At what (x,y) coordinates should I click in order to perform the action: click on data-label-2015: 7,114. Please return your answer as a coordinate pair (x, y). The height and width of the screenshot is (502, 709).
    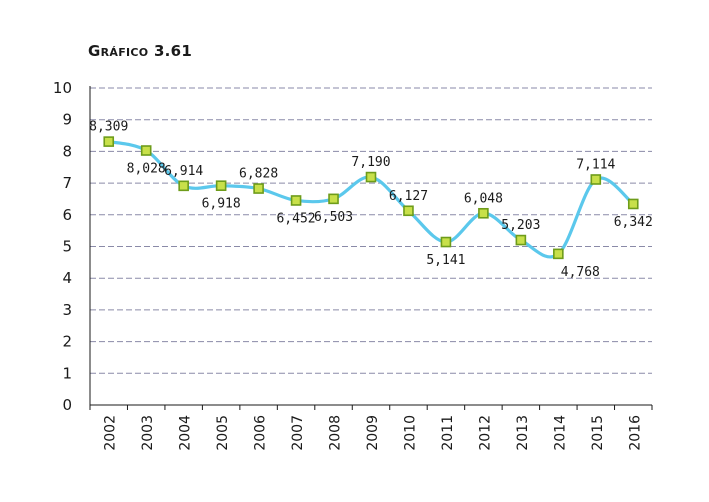
    Looking at the image, I should click on (595, 164).